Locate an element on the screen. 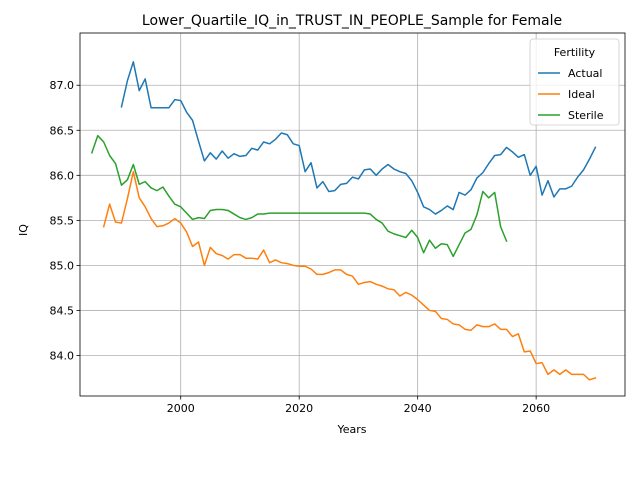 The width and height of the screenshot is (640, 485). y-tick-label: 84.5 is located at coordinates (62, 310).